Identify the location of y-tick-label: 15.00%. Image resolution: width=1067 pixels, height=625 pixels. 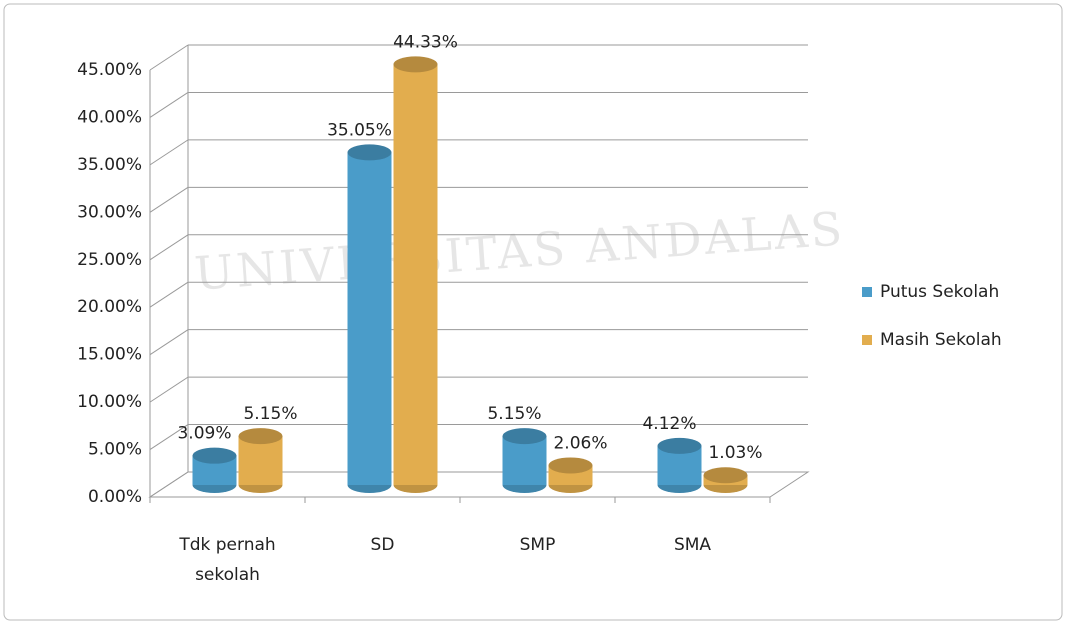
(109, 355).